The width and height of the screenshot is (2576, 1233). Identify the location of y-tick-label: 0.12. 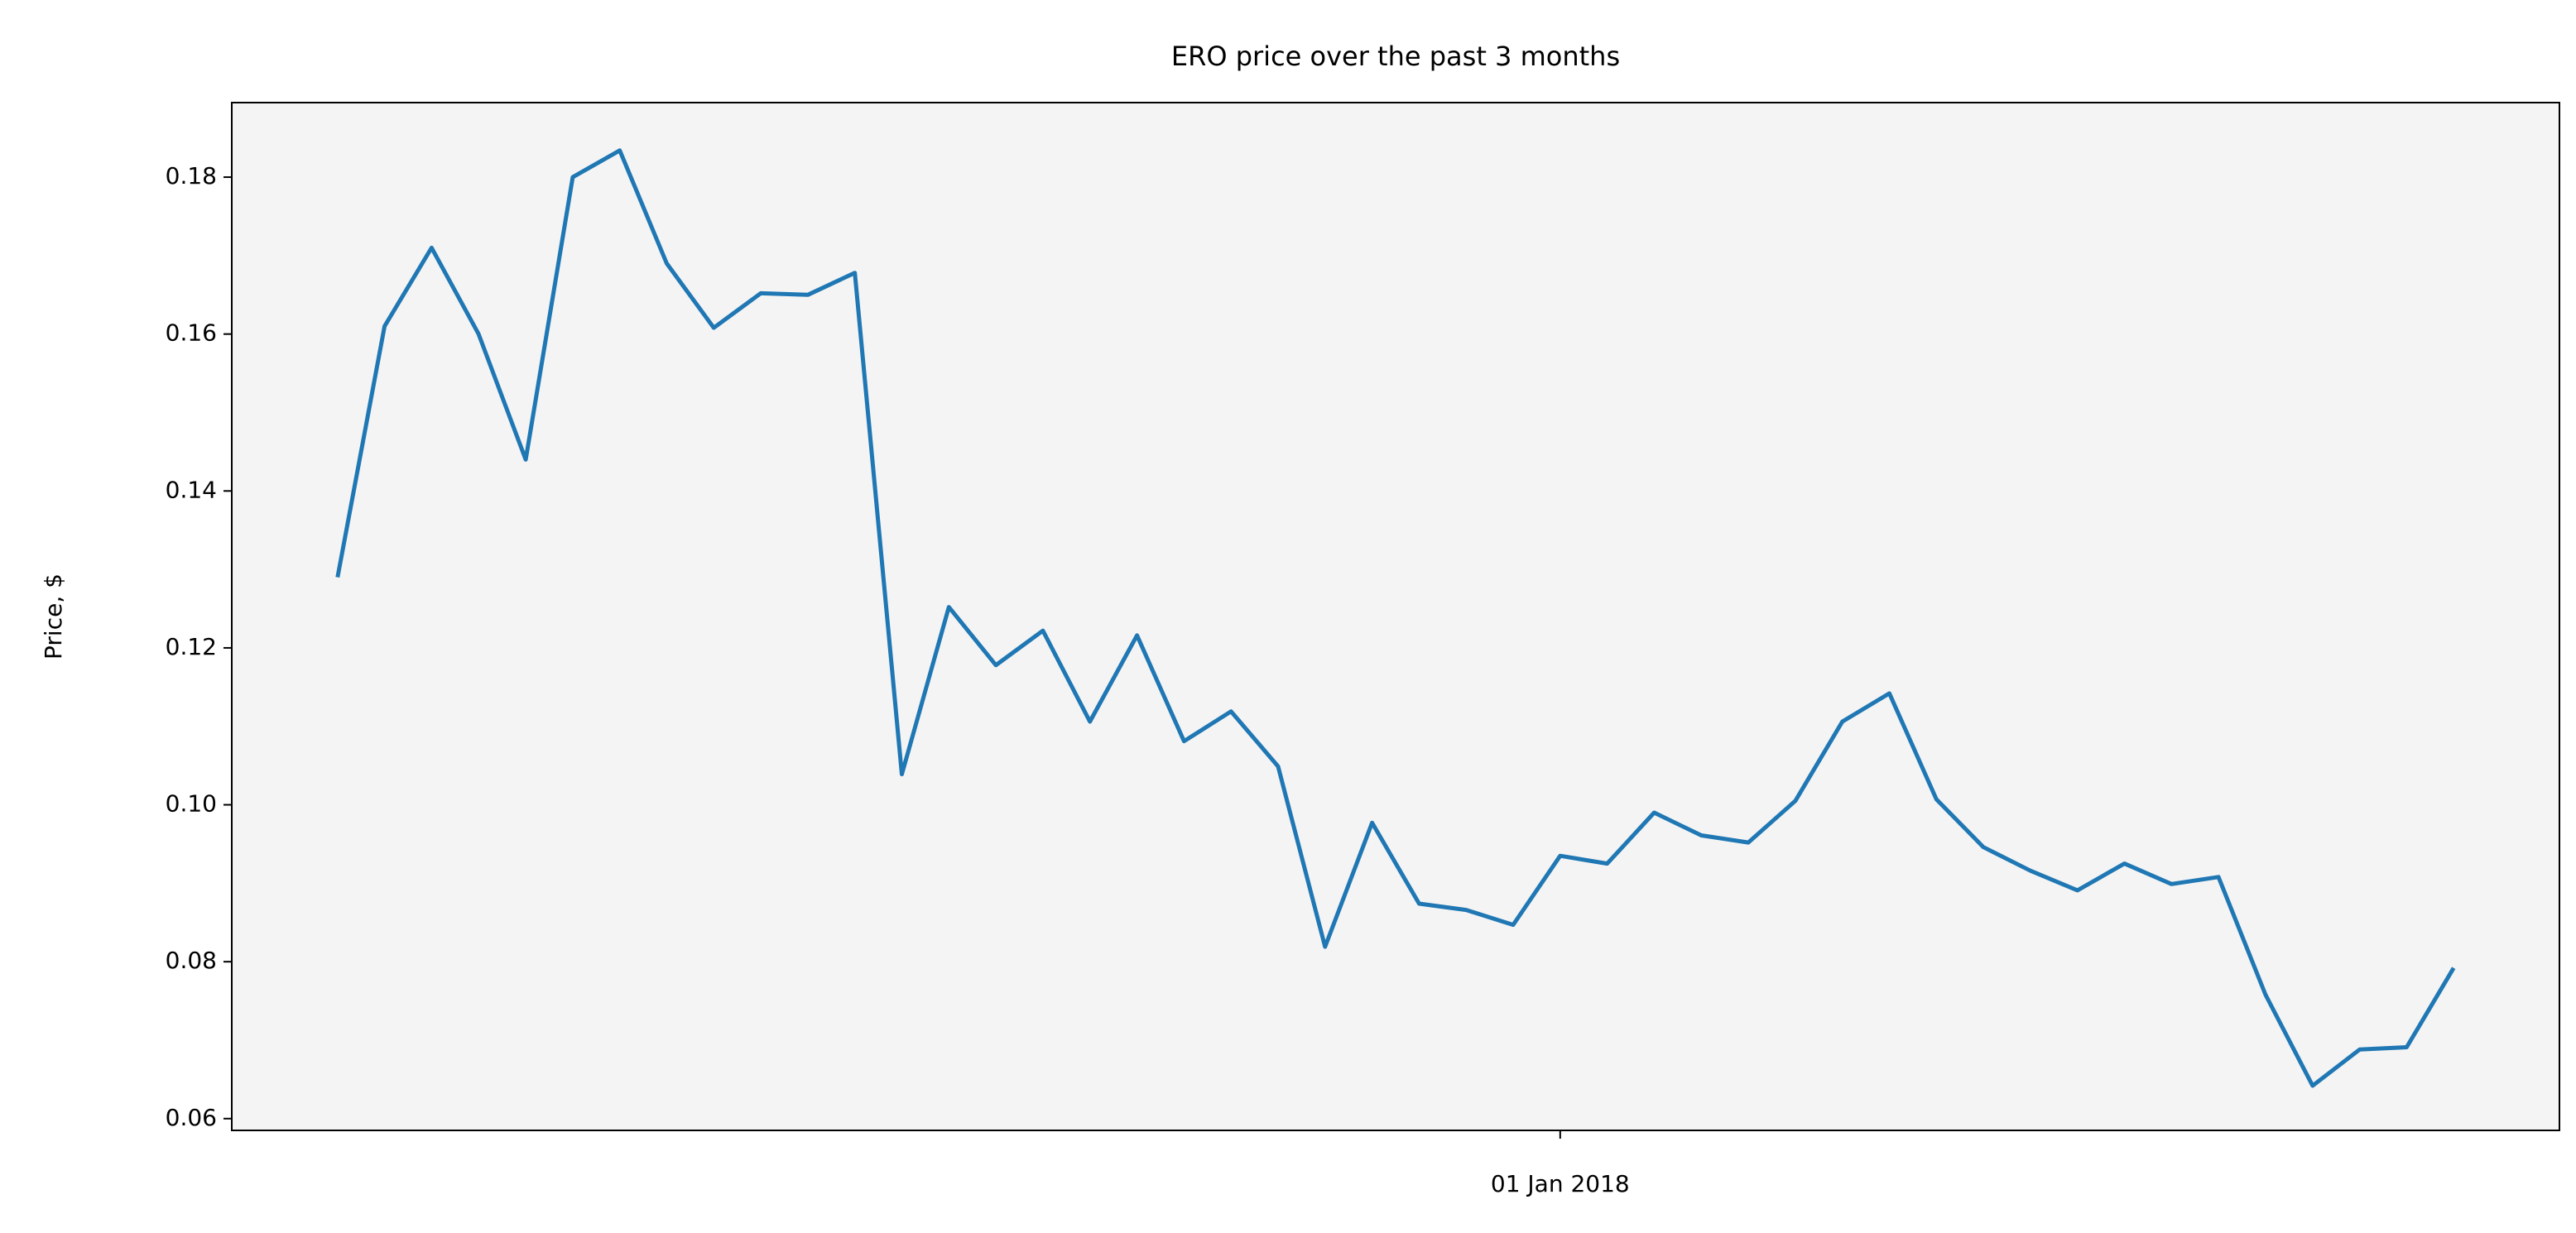
(191, 646).